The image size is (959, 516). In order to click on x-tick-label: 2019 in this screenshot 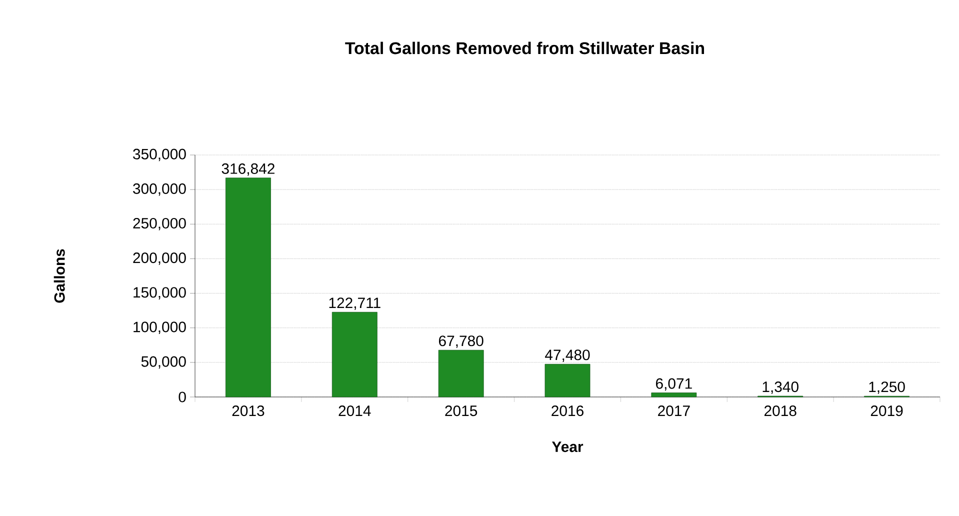, I will do `click(886, 411)`.